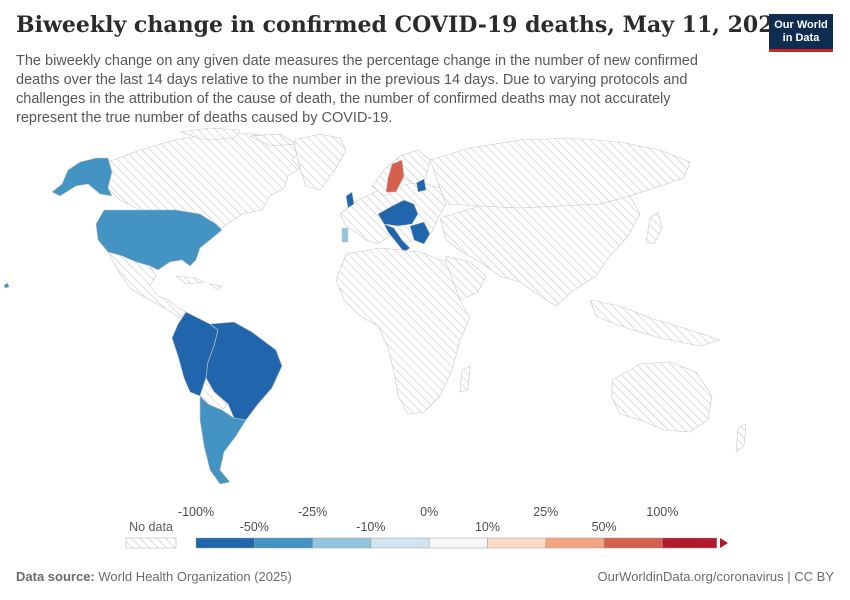 This screenshot has height=600, width=850. Describe the element at coordinates (82, 177) in the screenshot. I see `region-alaska` at that location.